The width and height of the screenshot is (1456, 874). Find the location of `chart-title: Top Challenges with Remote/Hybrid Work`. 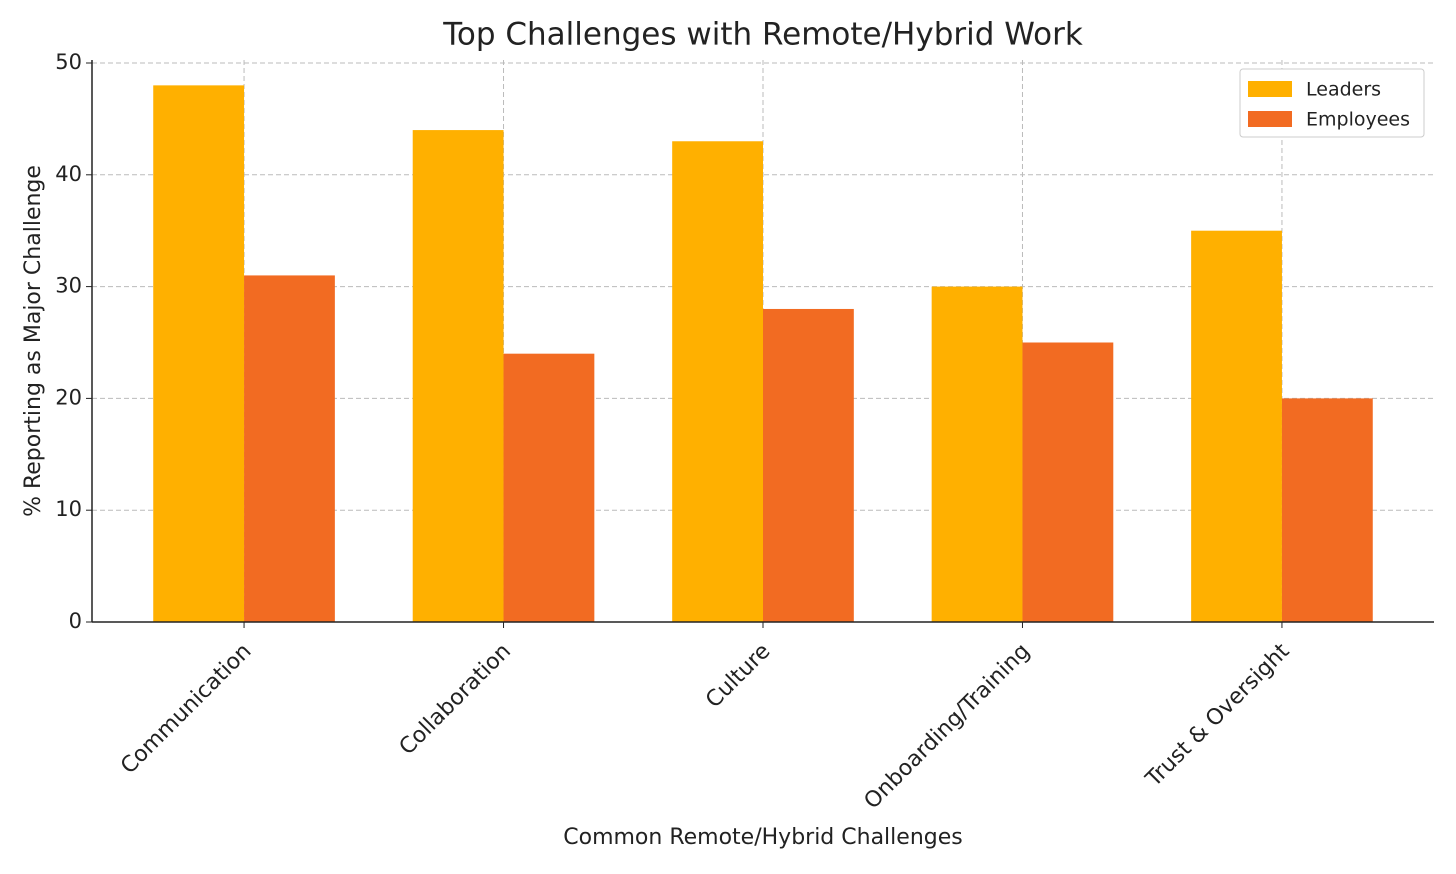

chart-title: Top Challenges with Remote/Hybrid Work is located at coordinates (762, 35).